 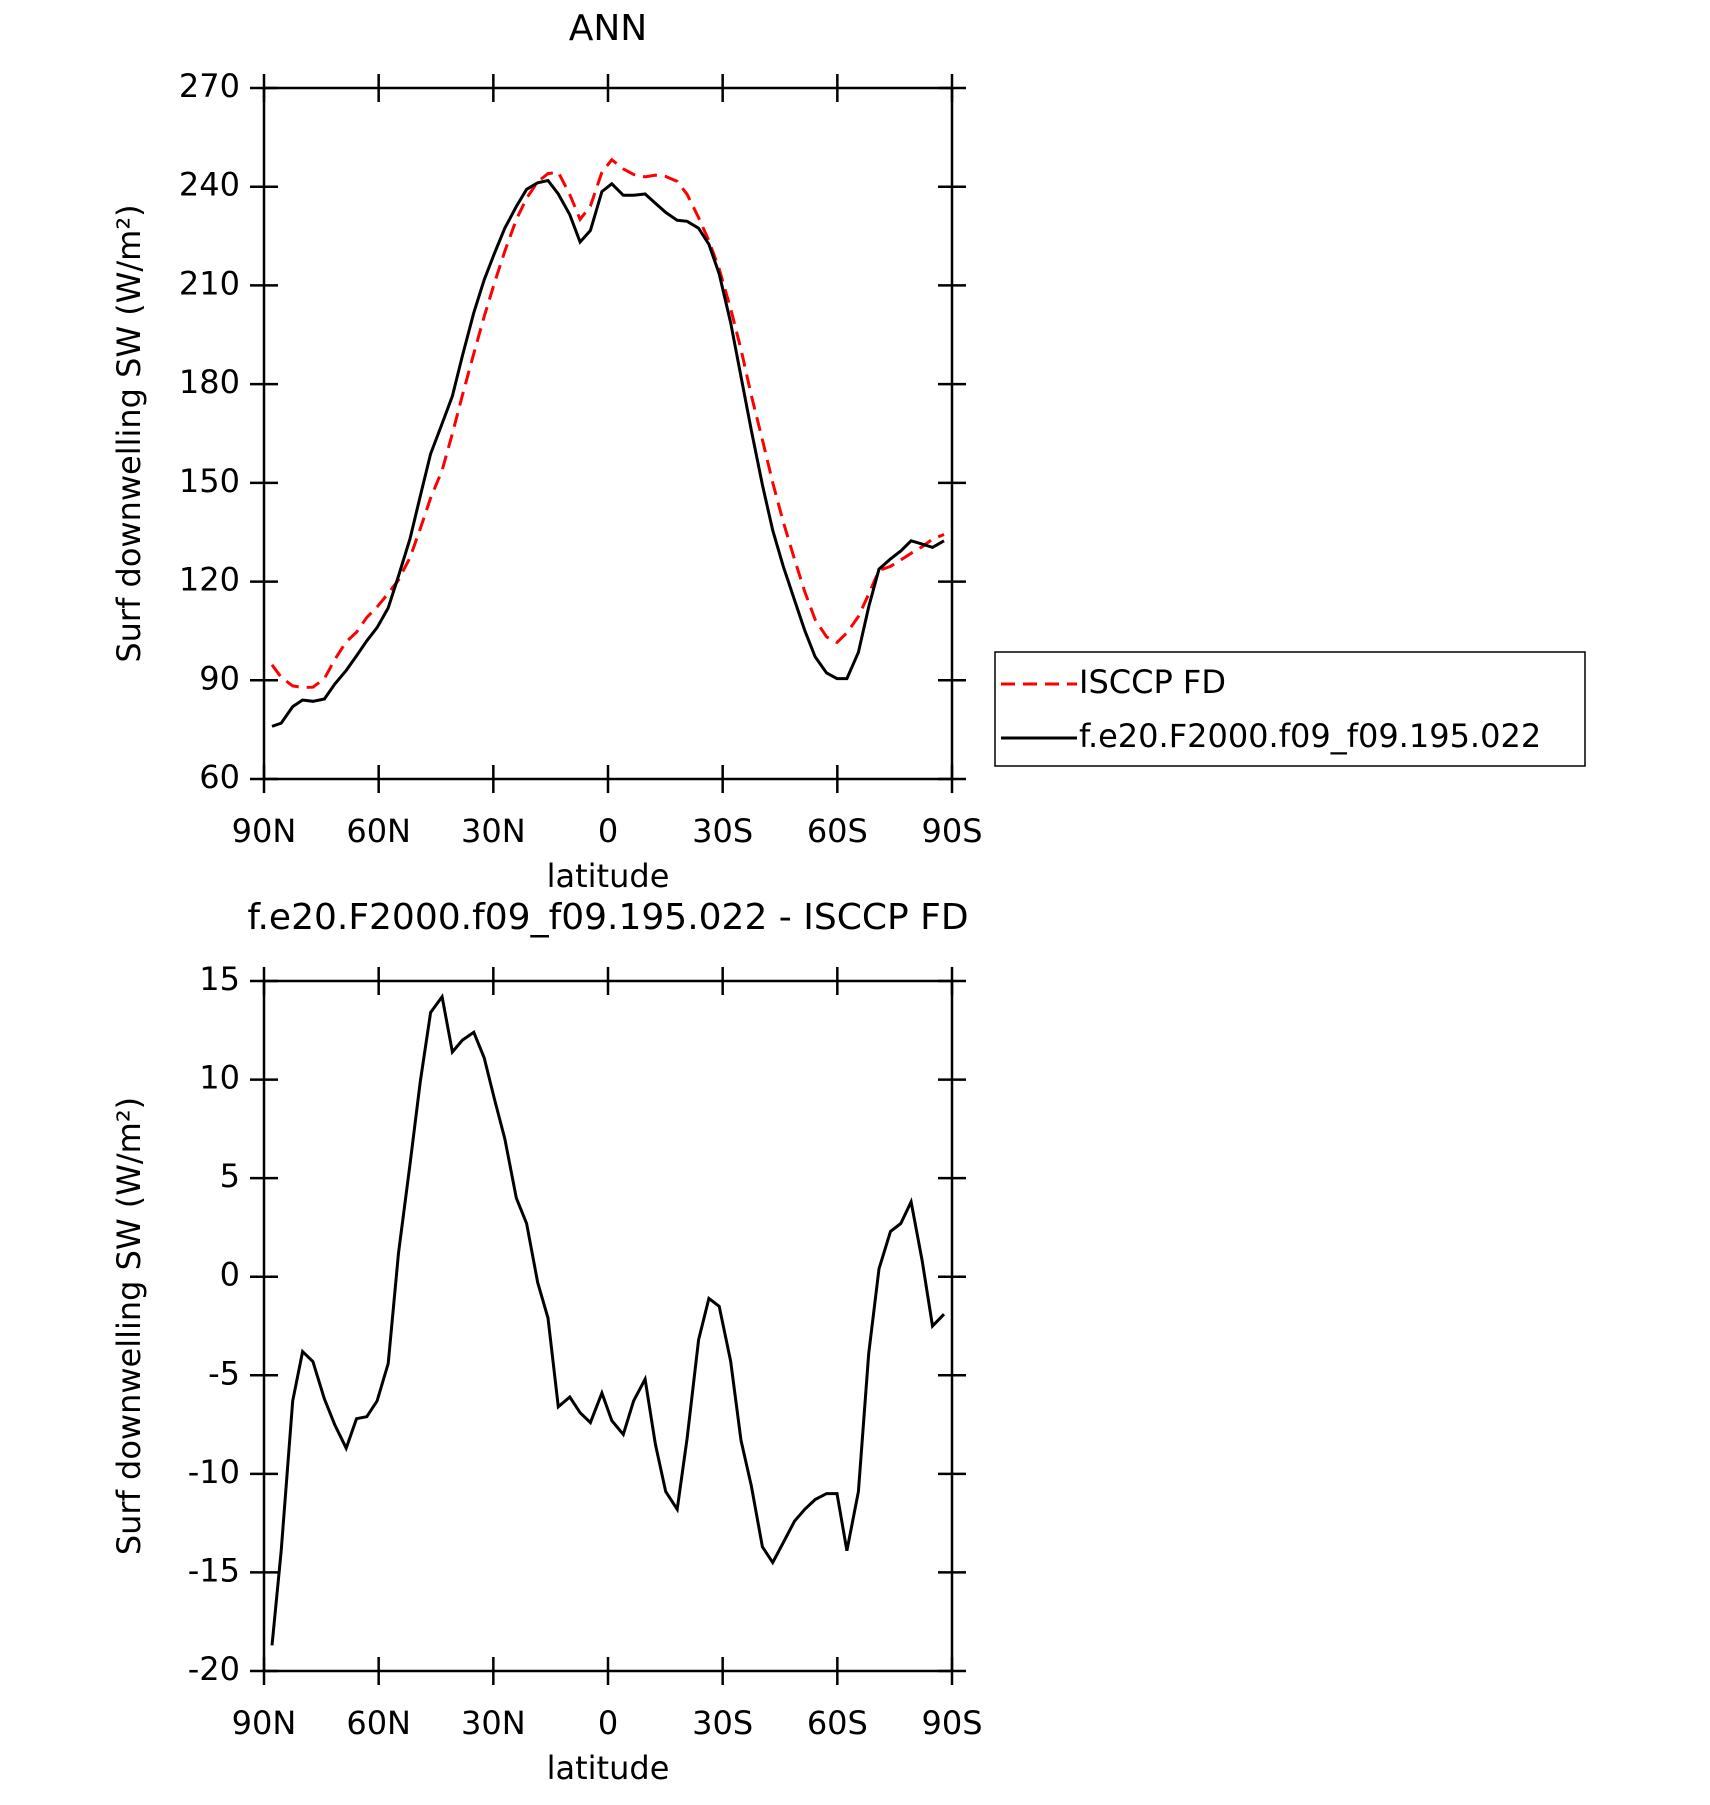 I want to click on y-tick-label: 240, so click(x=209, y=185).